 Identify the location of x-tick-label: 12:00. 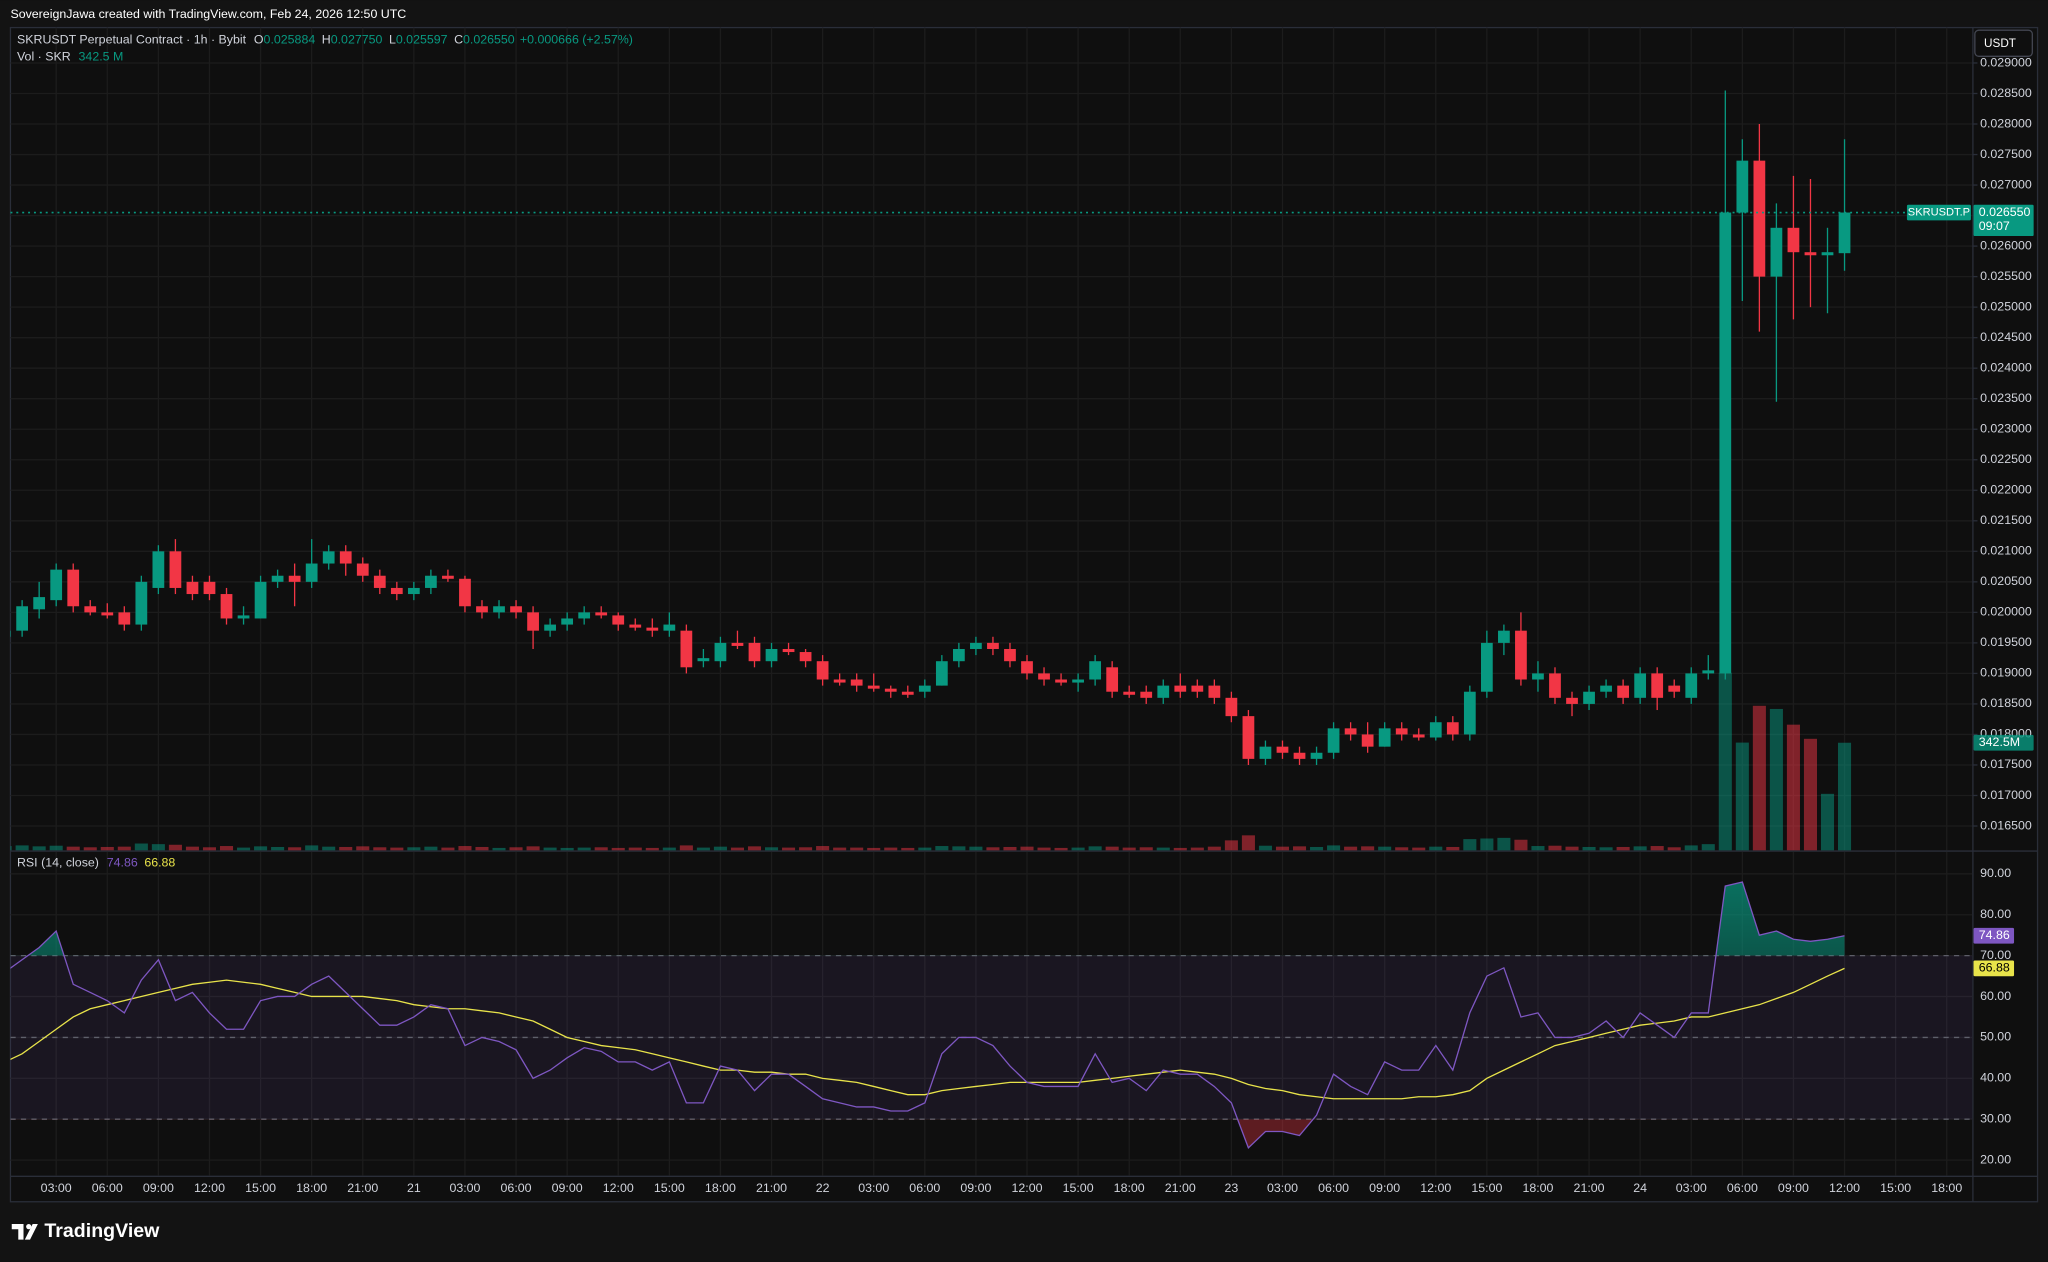
(1844, 1188).